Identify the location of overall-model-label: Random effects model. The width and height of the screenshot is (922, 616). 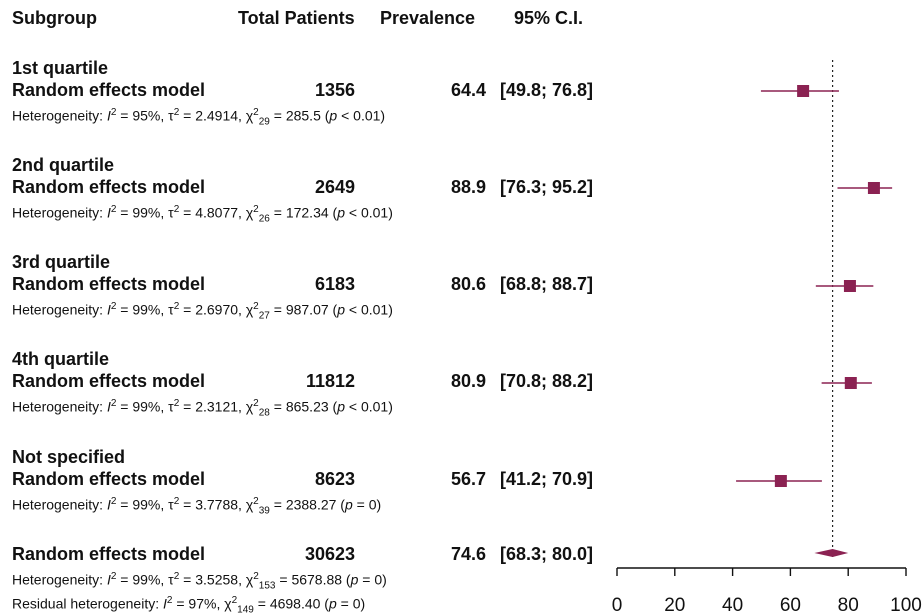
(109, 554).